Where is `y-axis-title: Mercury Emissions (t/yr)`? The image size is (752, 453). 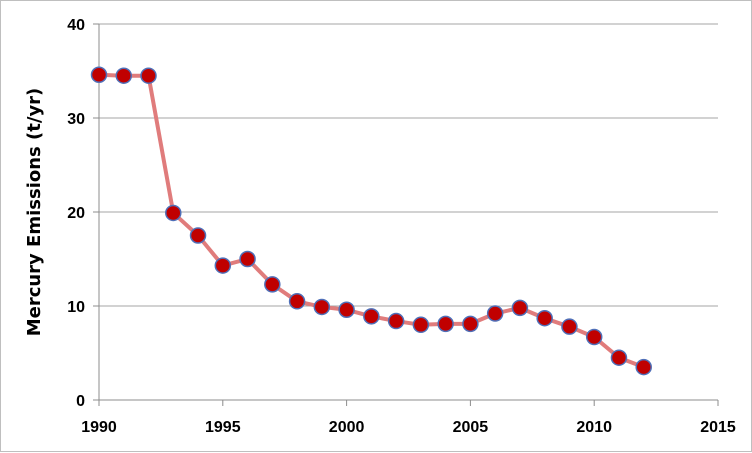
y-axis-title: Mercury Emissions (t/yr) is located at coordinates (34, 212).